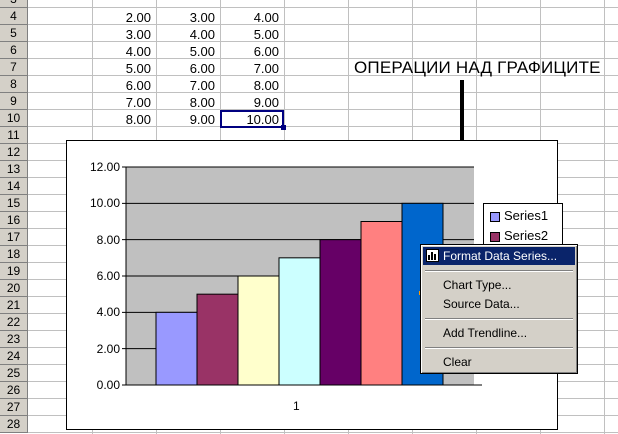 The image size is (618, 434). I want to click on row-header: 15, so click(14, 203).